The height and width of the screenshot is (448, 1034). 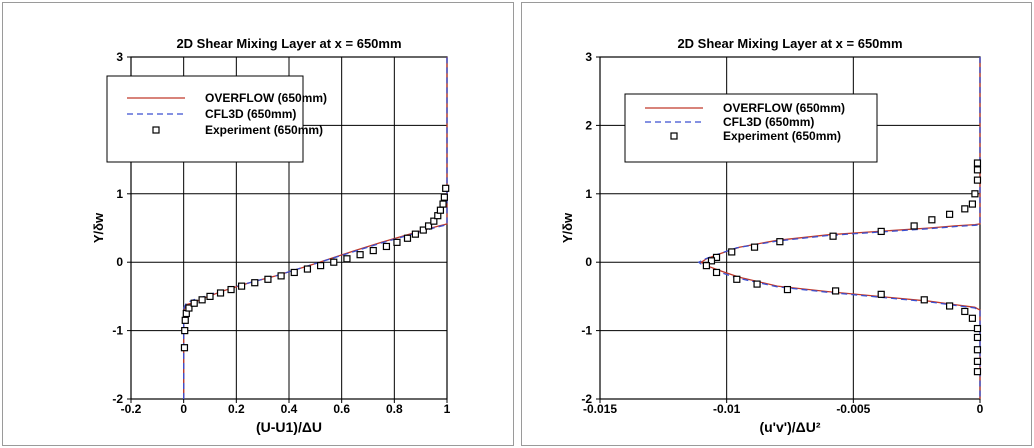 What do you see at coordinates (394, 409) in the screenshot?
I see `x-tick-label: 0.8` at bounding box center [394, 409].